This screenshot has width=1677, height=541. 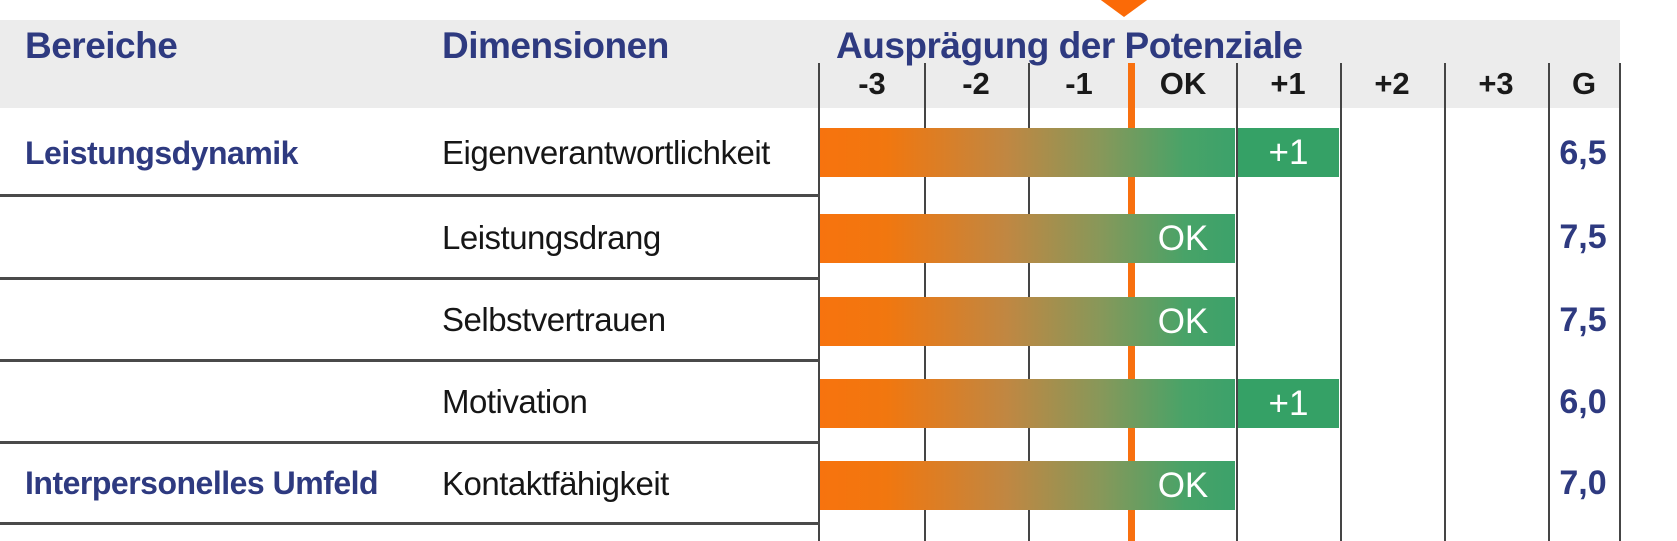 I want to click on scale-tick-label-plus1: +1, so click(x=1288, y=83).